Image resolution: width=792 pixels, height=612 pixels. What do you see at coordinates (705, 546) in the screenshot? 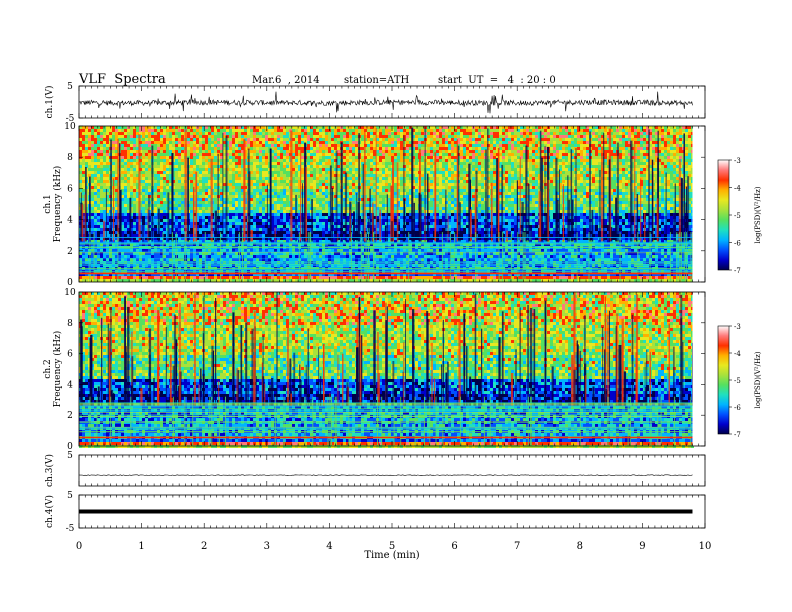
I see `x-tick-label: 10` at bounding box center [705, 546].